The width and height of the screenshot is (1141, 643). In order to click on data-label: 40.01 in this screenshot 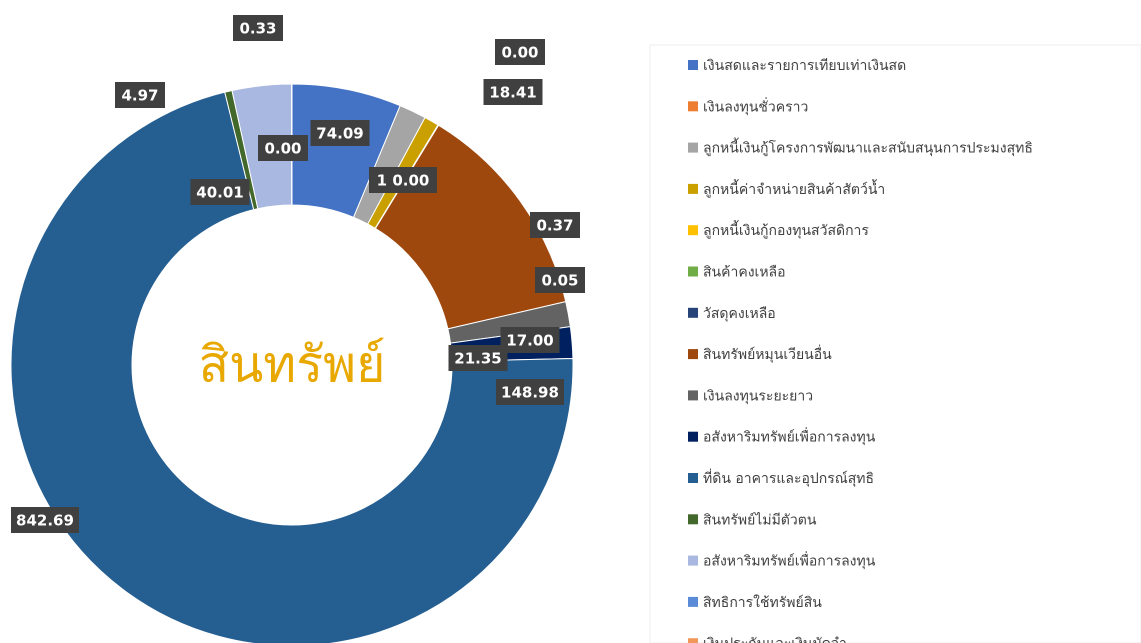, I will do `click(219, 193)`.